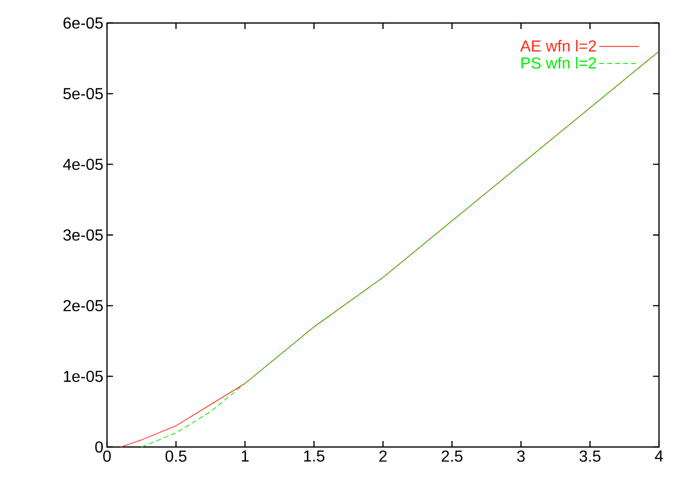  I want to click on legend-label: AE wfn l=2, so click(558, 46).